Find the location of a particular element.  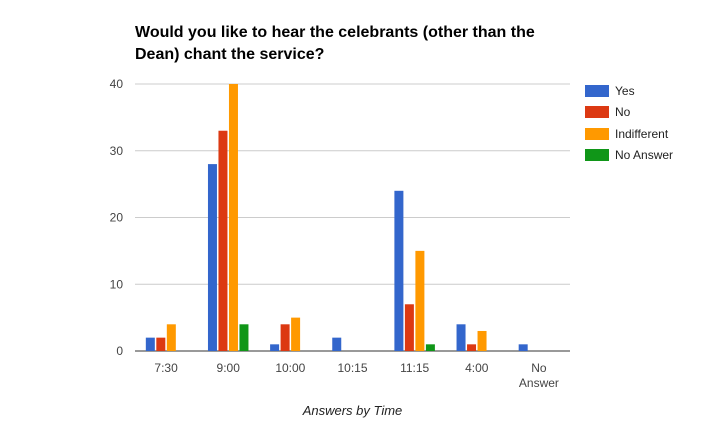

legend-item: Indifferent is located at coordinates (629, 134).